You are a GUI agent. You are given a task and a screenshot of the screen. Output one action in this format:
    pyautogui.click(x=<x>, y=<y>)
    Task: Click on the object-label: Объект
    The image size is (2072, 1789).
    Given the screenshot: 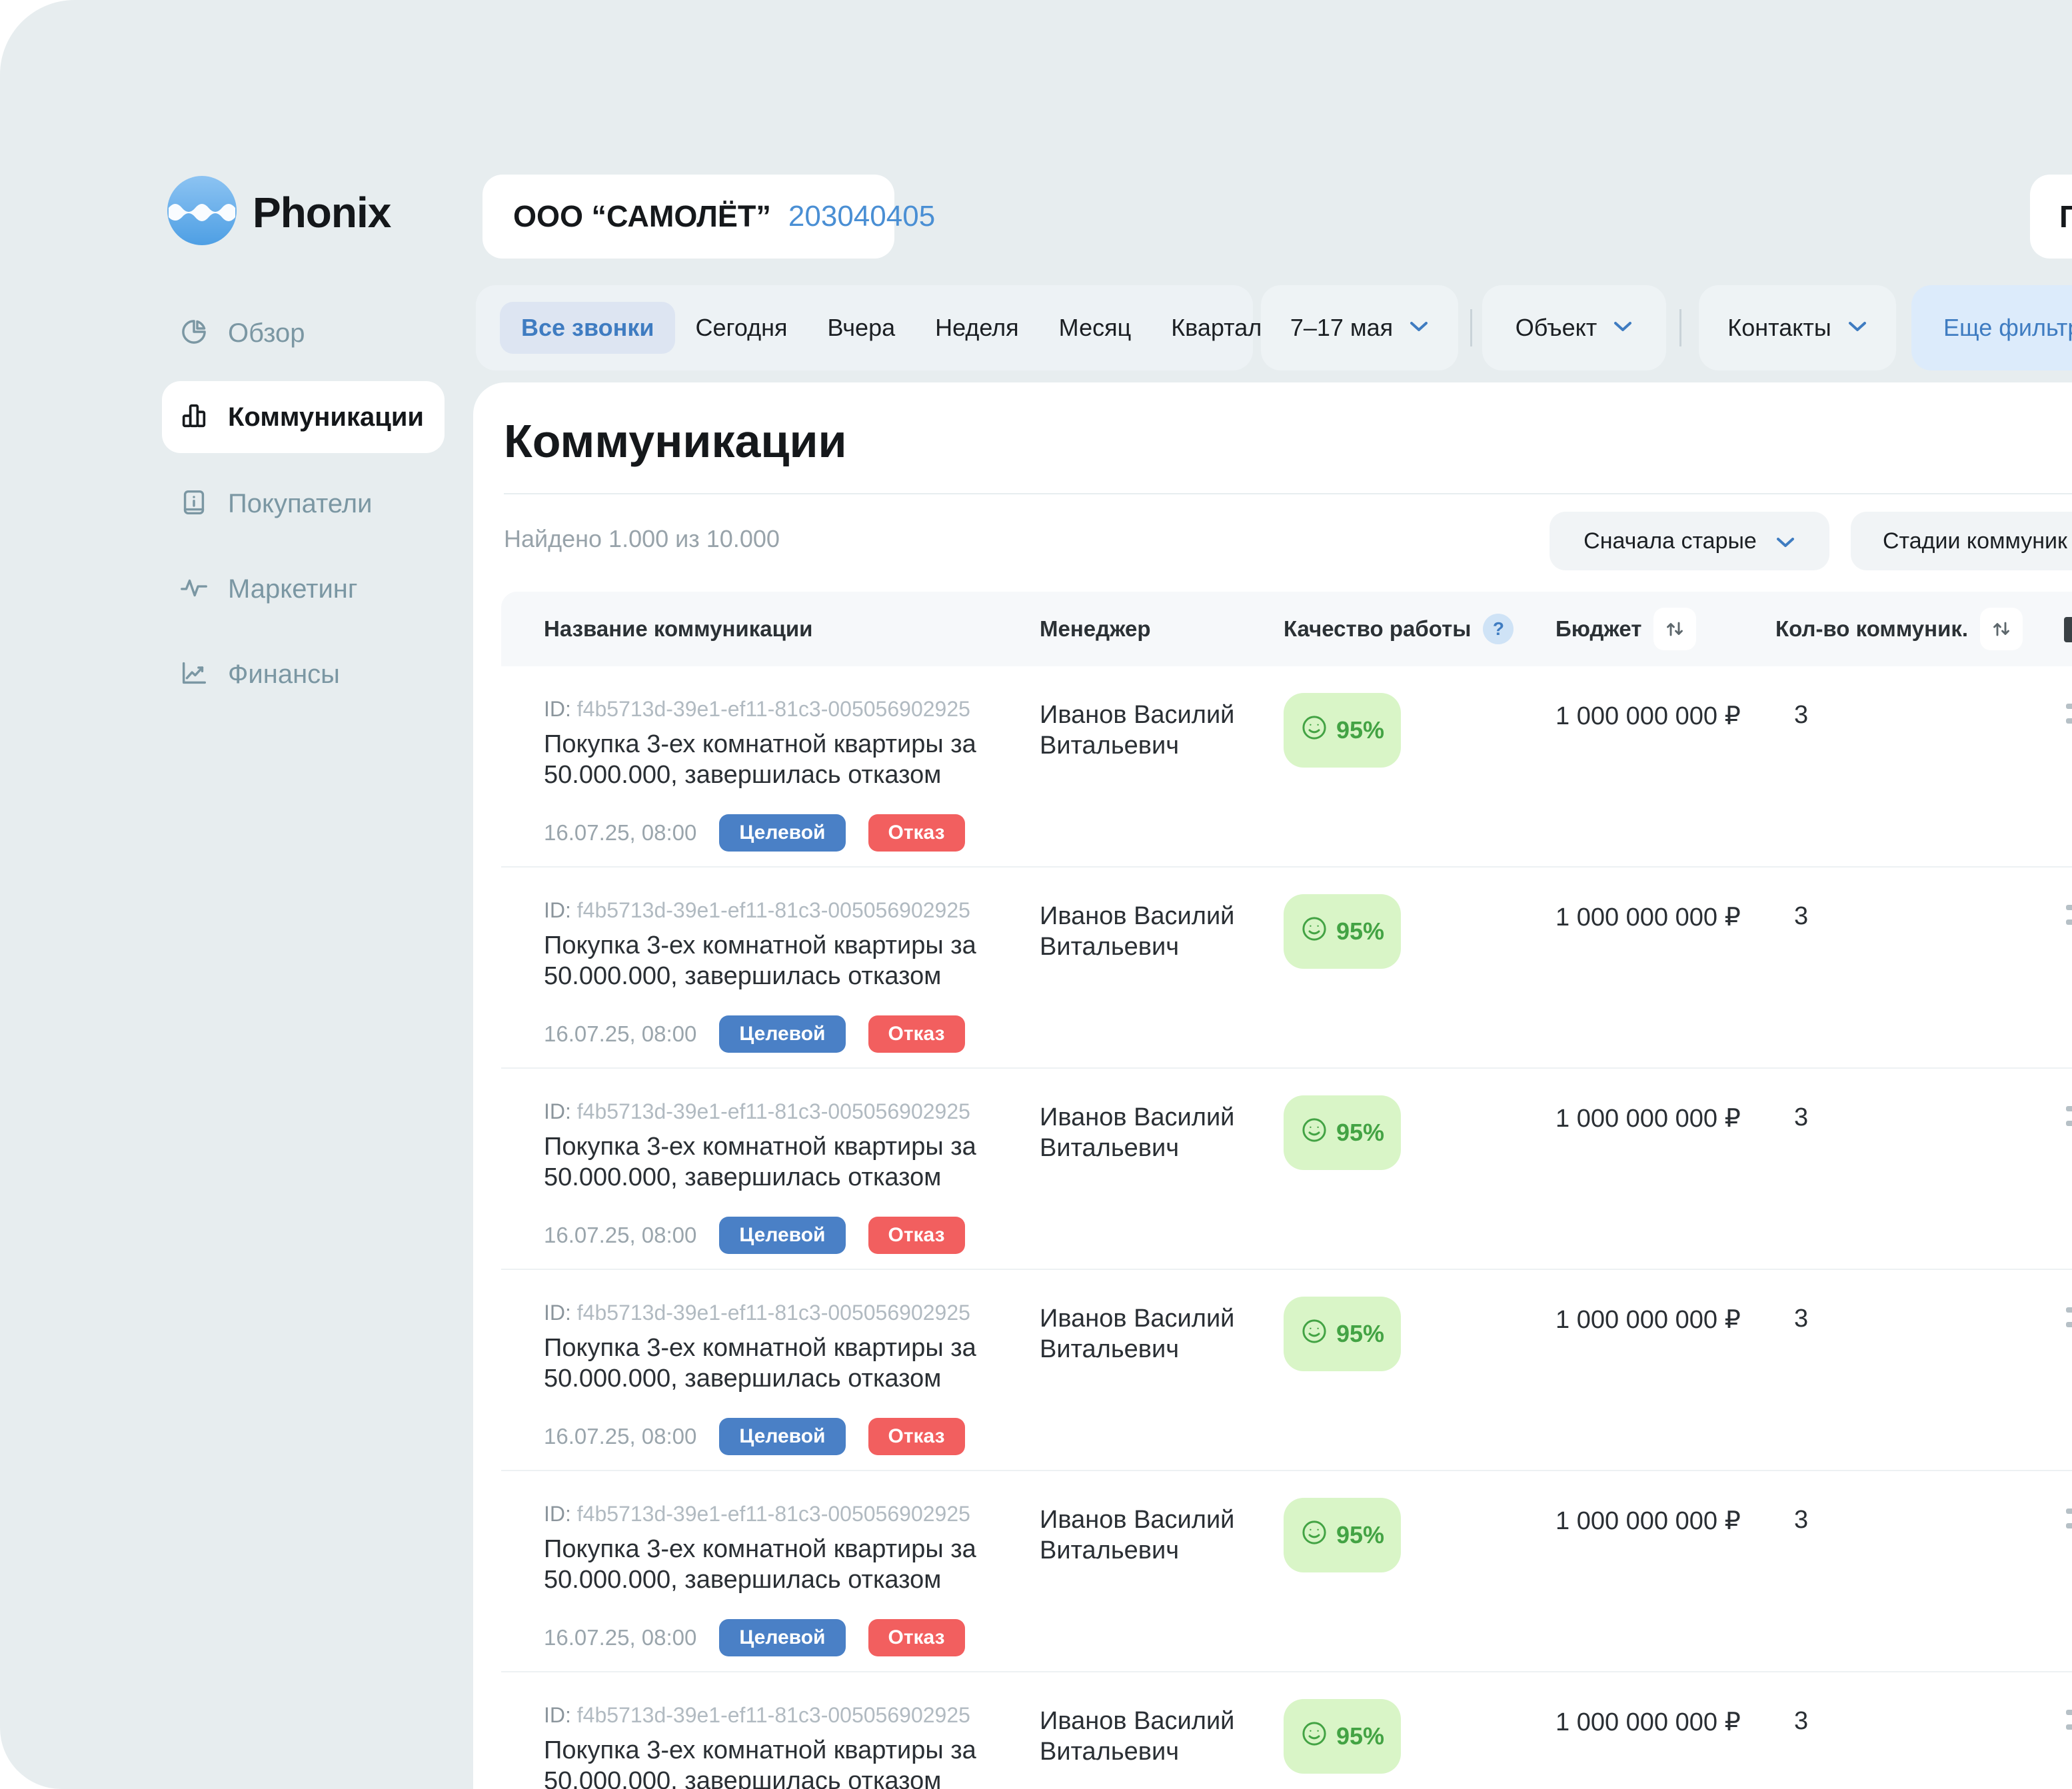 What is the action you would take?
    pyautogui.click(x=1556, y=327)
    